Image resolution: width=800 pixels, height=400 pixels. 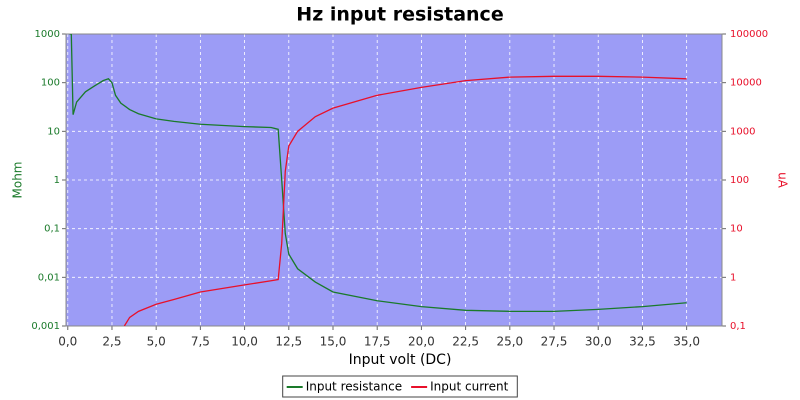 I want to click on legend: Input resistance Input current, so click(x=400, y=386).